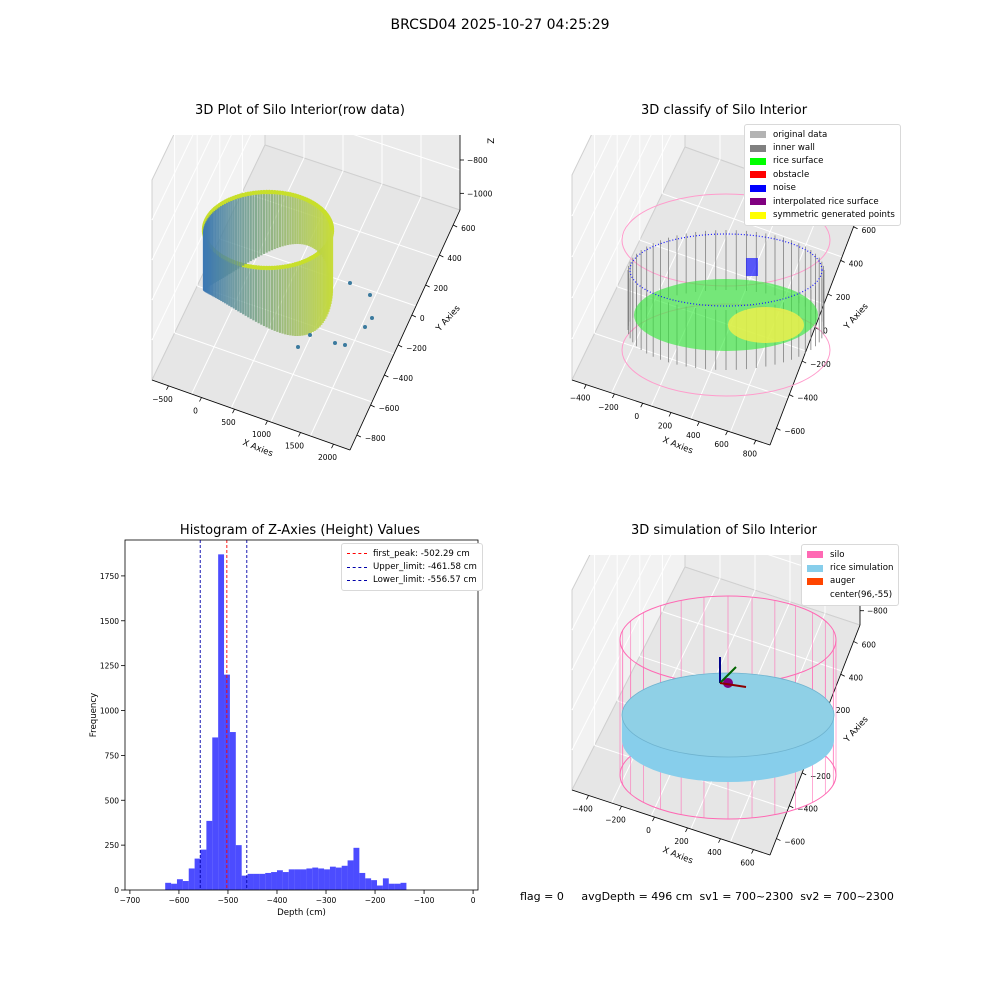 Image resolution: width=1000 pixels, height=1000 pixels. What do you see at coordinates (794, 148) in the screenshot?
I see `legend-label: inner wall` at bounding box center [794, 148].